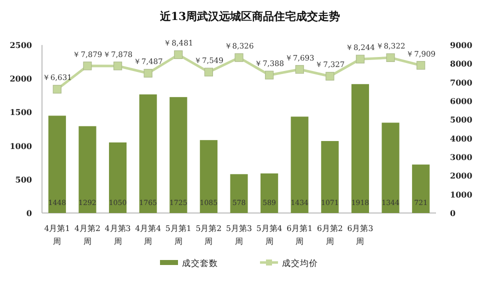  Describe the element at coordinates (21, 79) in the screenshot. I see `y-tick-label: 2000` at that location.